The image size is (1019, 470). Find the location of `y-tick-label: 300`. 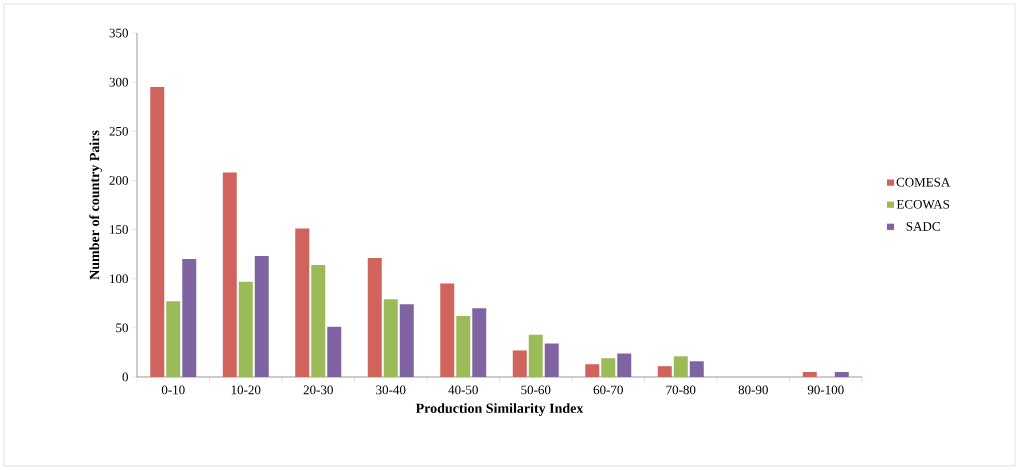

y-tick-label: 300 is located at coordinates (118, 82).